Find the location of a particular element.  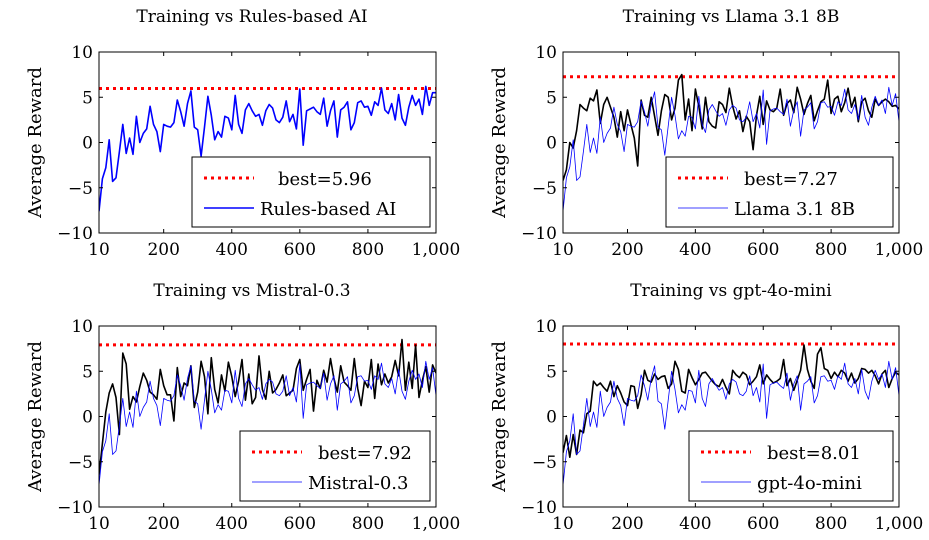

legend-best-label: best=7.27 is located at coordinates (791, 179).